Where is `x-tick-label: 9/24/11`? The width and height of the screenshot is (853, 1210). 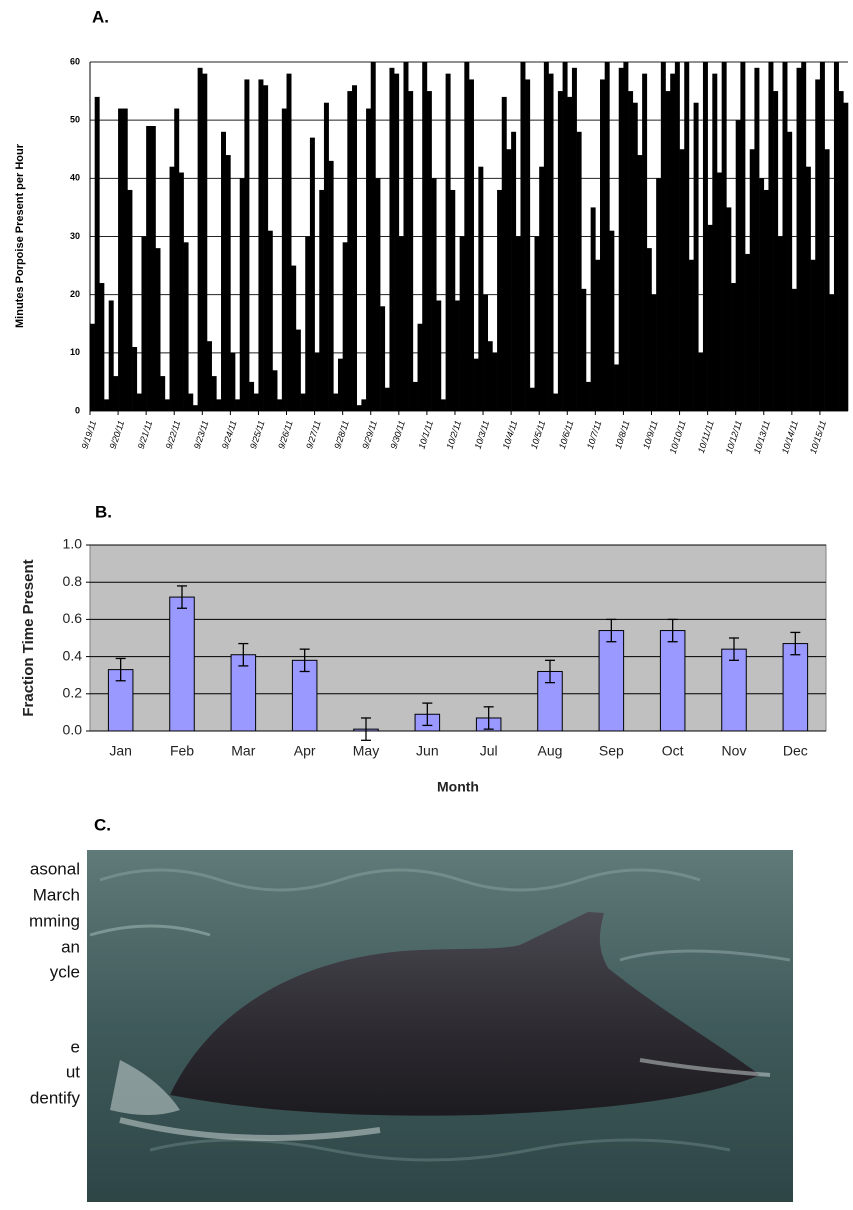
x-tick-label: 9/24/11 is located at coordinates (229, 434).